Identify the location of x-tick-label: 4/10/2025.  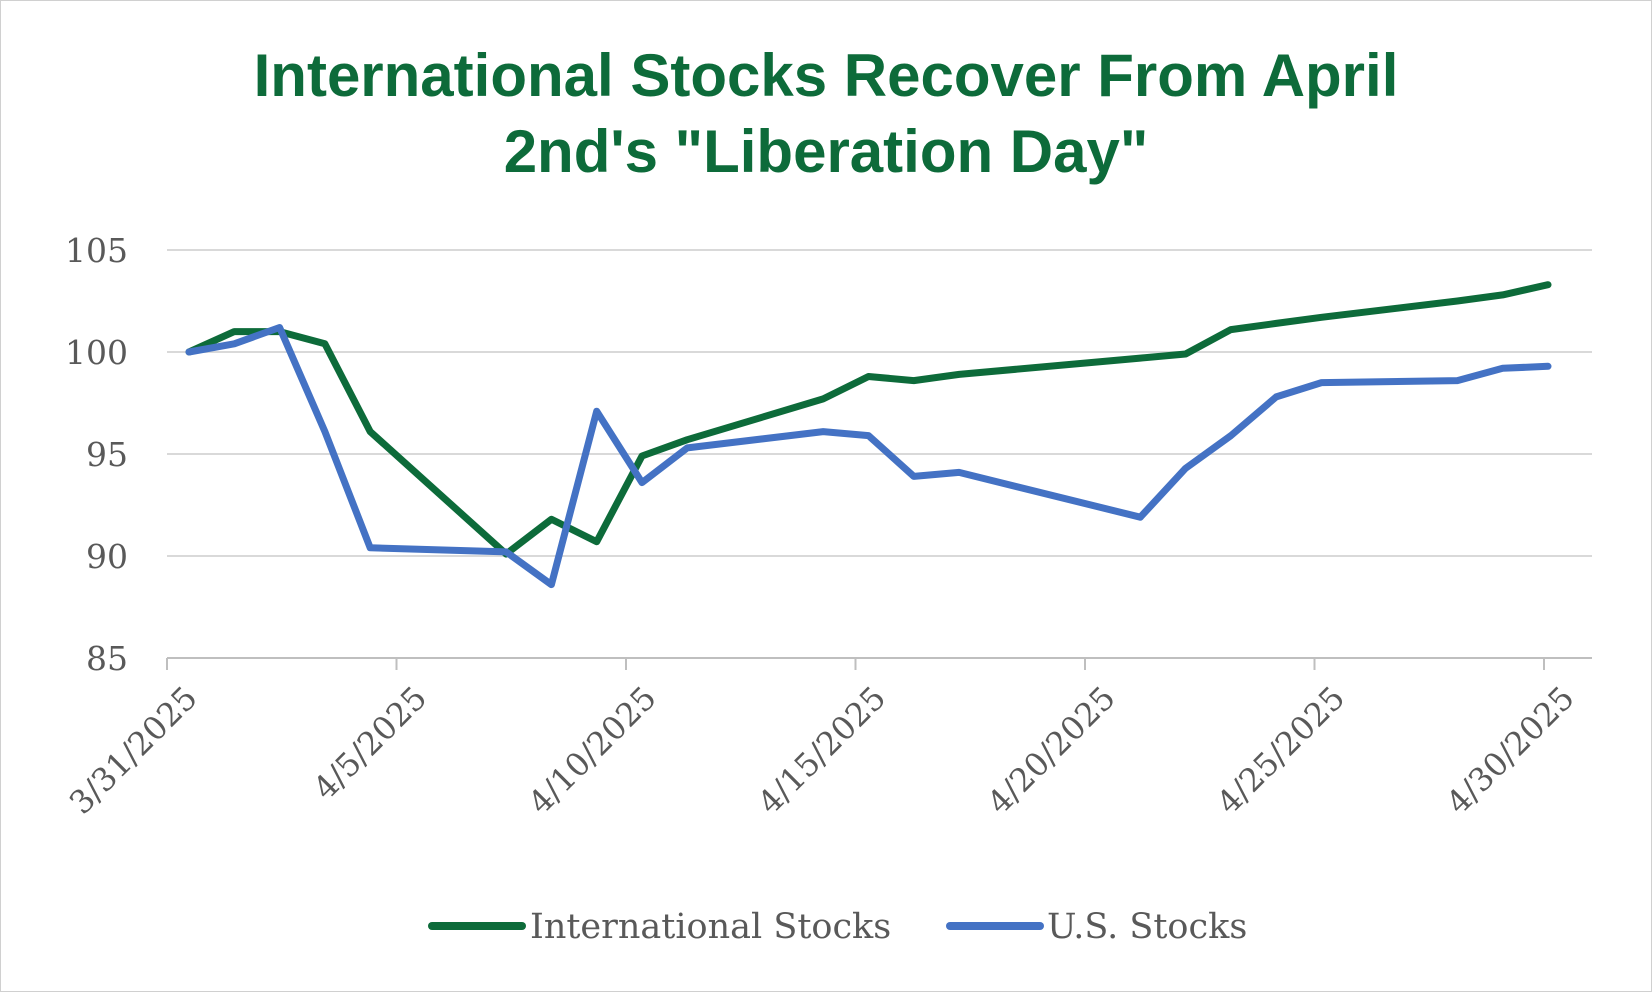
(592, 750).